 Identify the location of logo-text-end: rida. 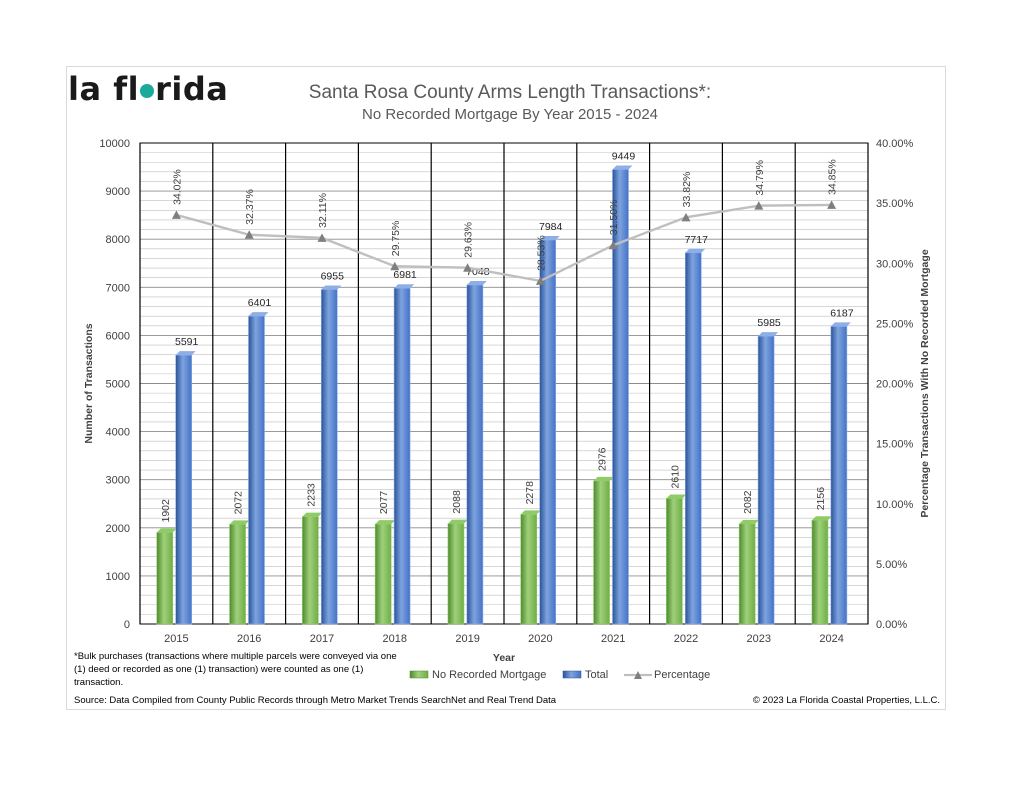
(192, 89).